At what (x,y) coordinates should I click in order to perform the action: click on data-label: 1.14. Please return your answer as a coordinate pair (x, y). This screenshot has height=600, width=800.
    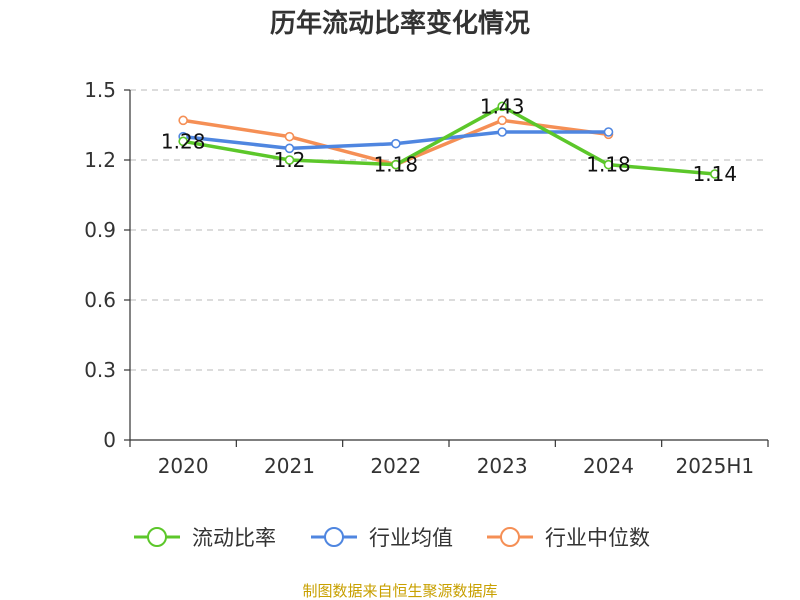
    Looking at the image, I should click on (715, 174).